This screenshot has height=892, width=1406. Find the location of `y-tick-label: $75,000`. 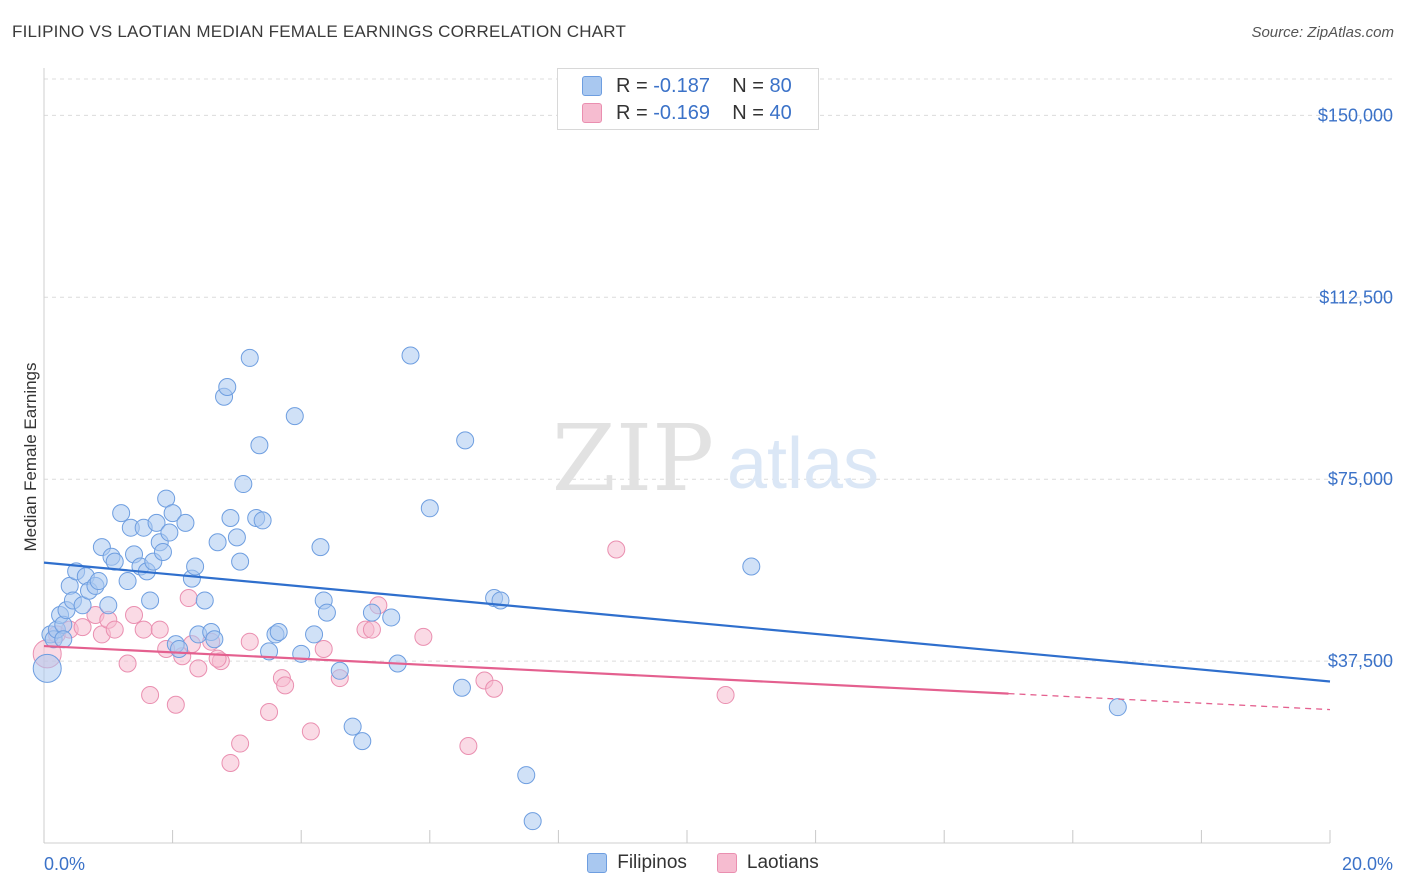

y-tick-label: $75,000 is located at coordinates (1360, 479).